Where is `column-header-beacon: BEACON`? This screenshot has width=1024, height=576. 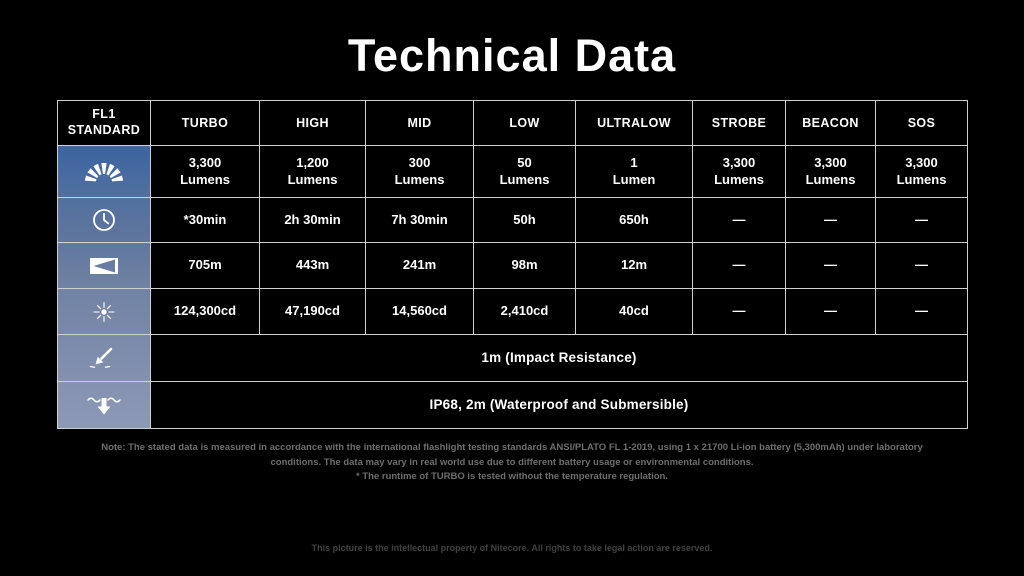 column-header-beacon: BEACON is located at coordinates (830, 123).